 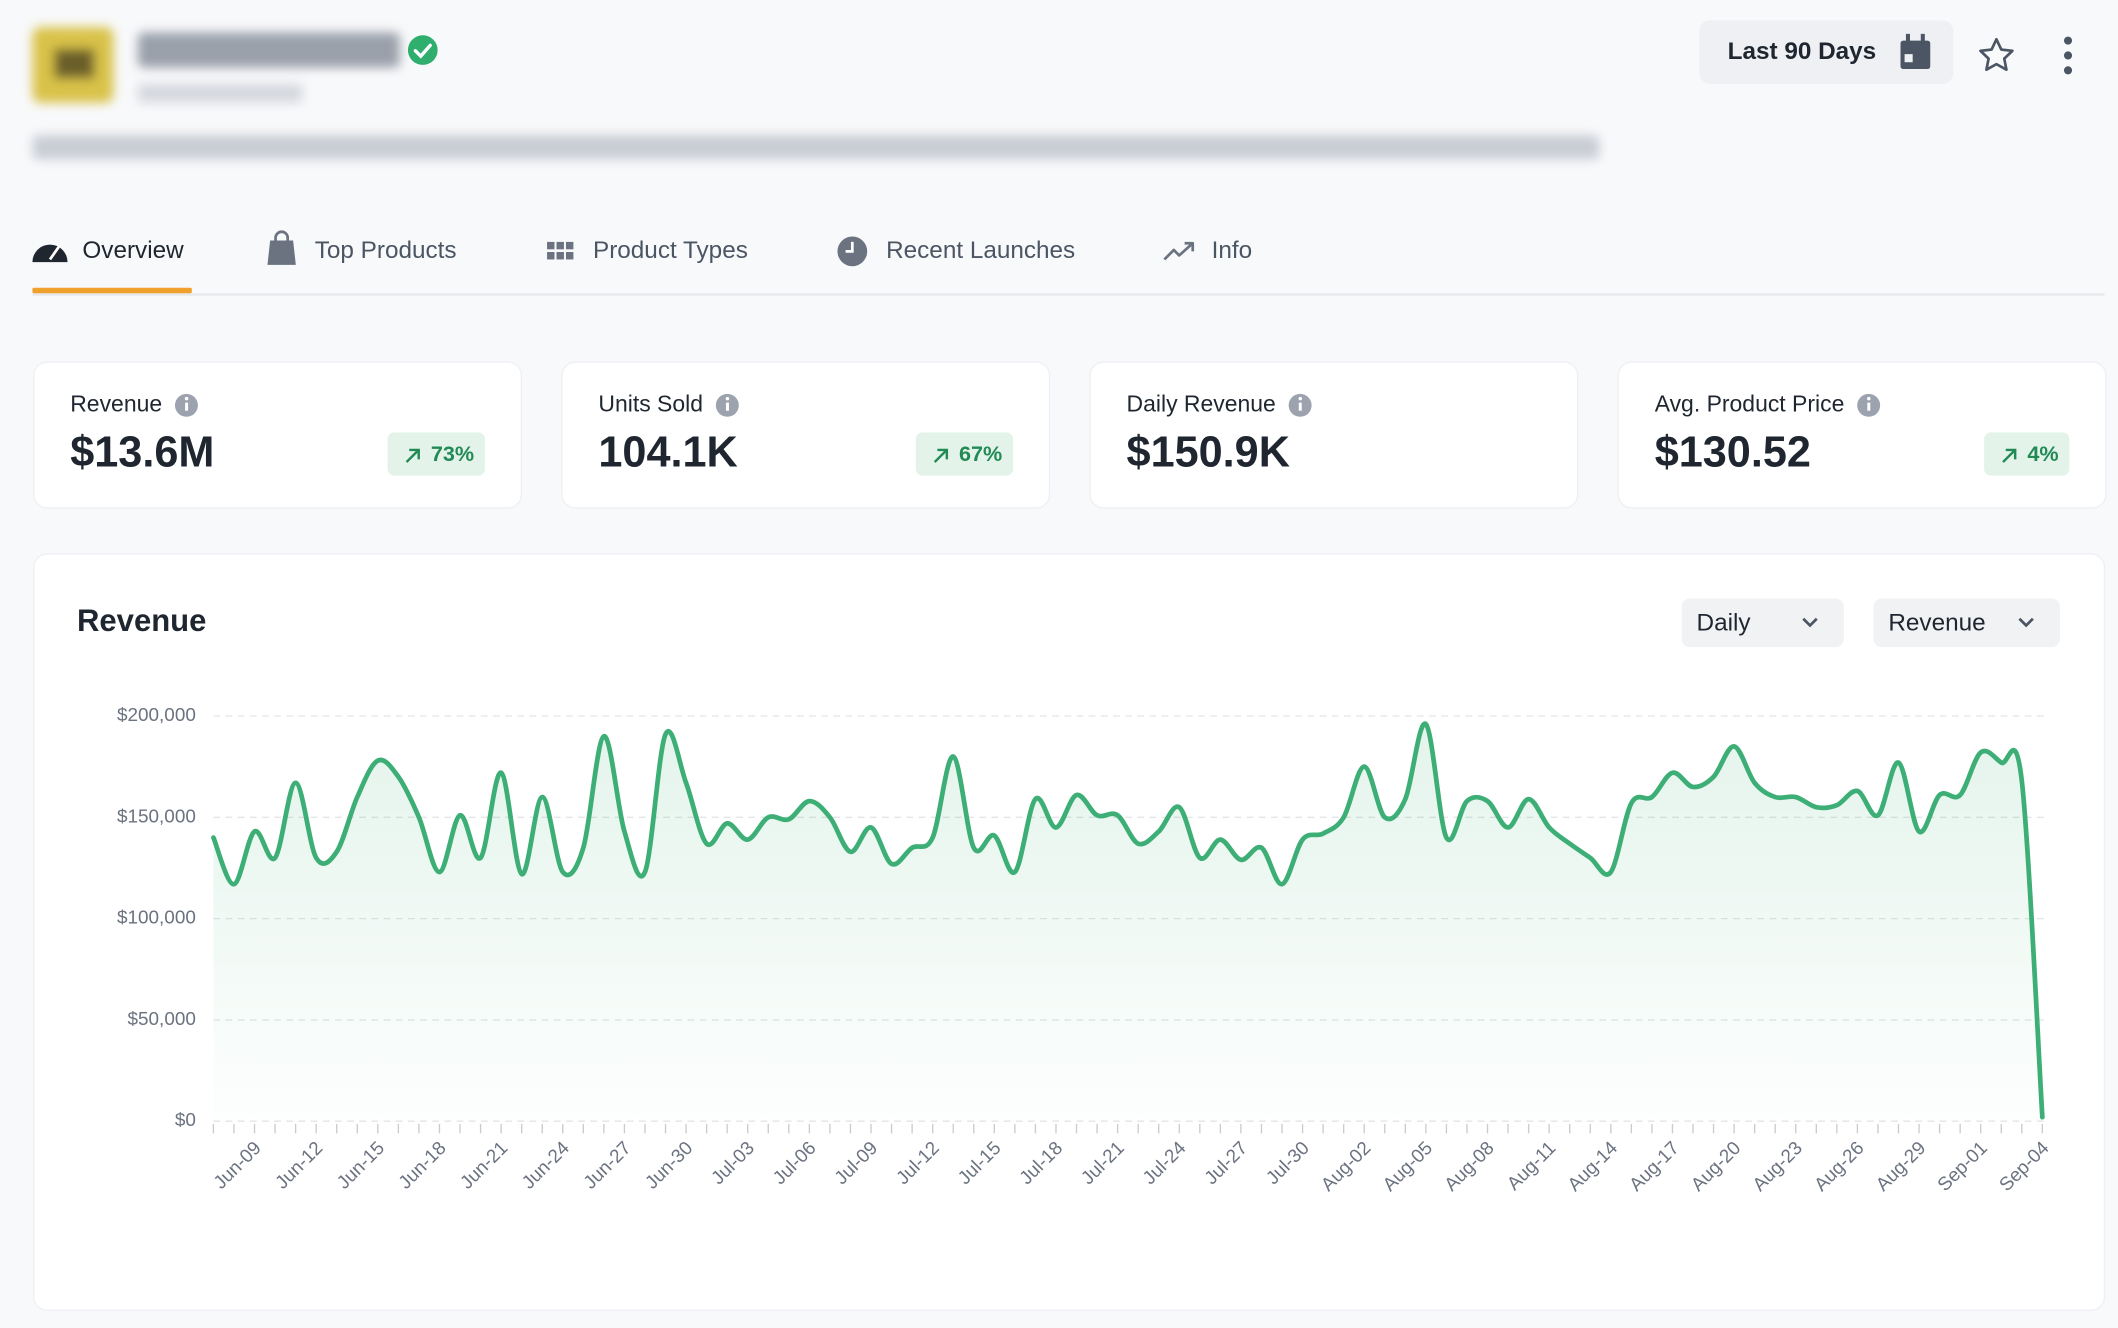 I want to click on kpi-change: 4%, so click(x=2027, y=454).